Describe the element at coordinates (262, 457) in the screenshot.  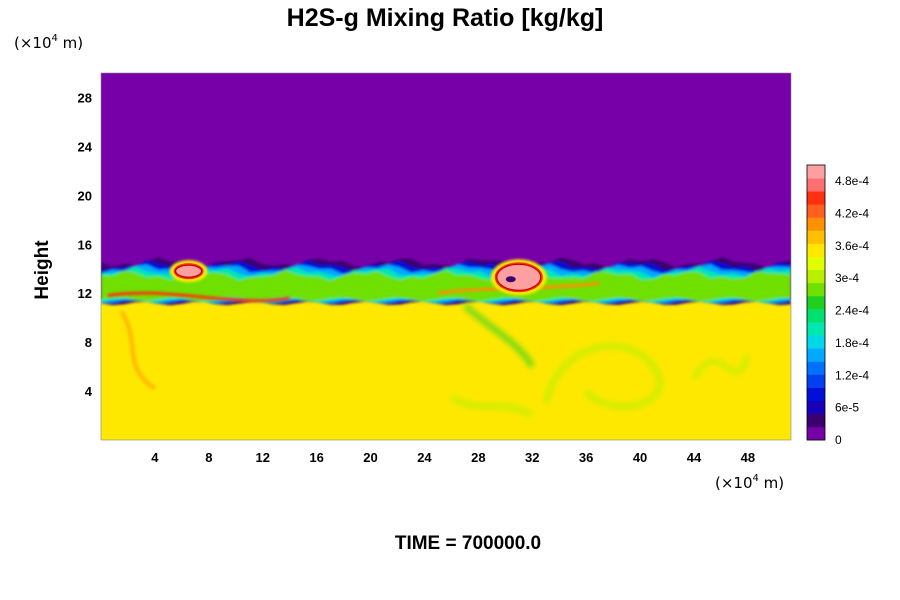
I see `x-tick-label: 12` at that location.